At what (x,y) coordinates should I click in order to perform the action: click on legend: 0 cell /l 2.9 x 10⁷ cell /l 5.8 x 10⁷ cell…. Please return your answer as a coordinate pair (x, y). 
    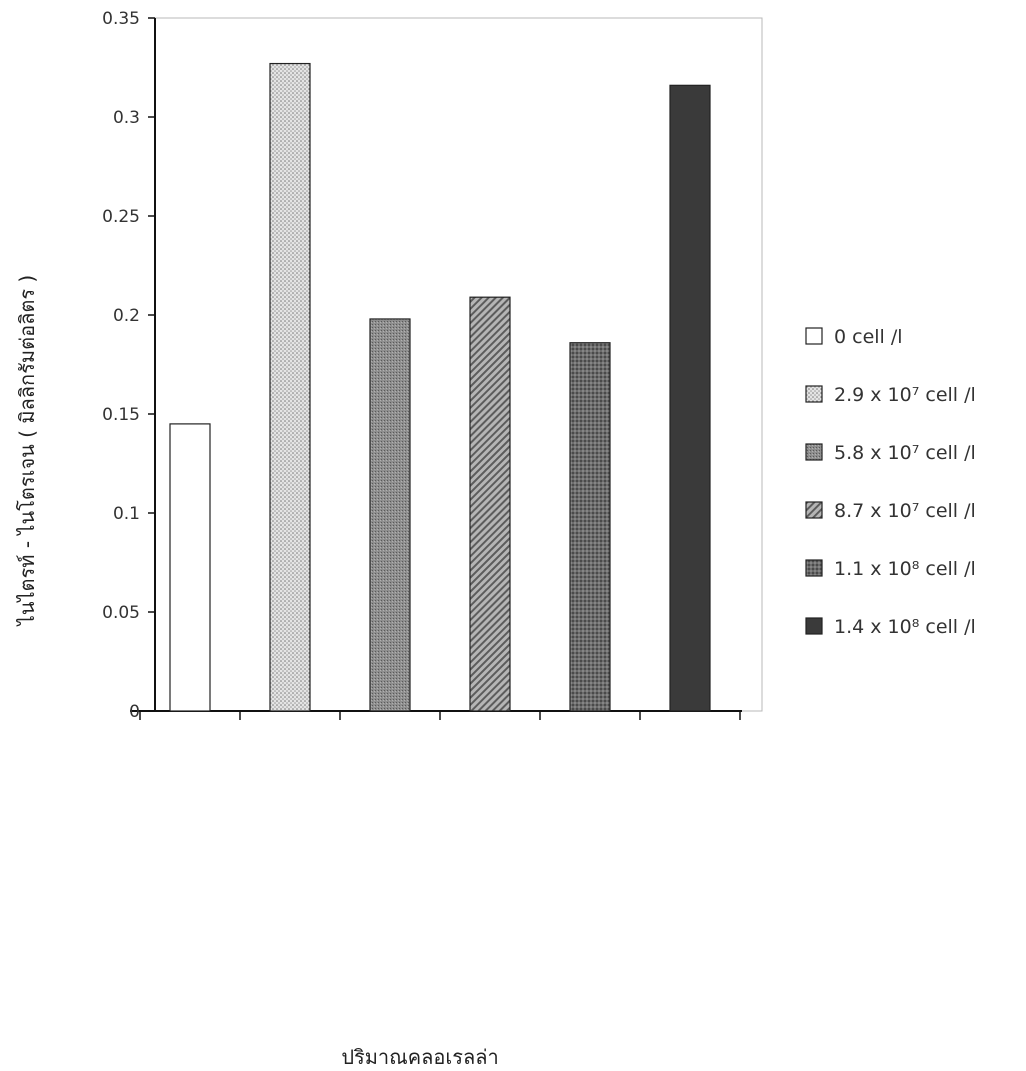
    Looking at the image, I should click on (890, 482).